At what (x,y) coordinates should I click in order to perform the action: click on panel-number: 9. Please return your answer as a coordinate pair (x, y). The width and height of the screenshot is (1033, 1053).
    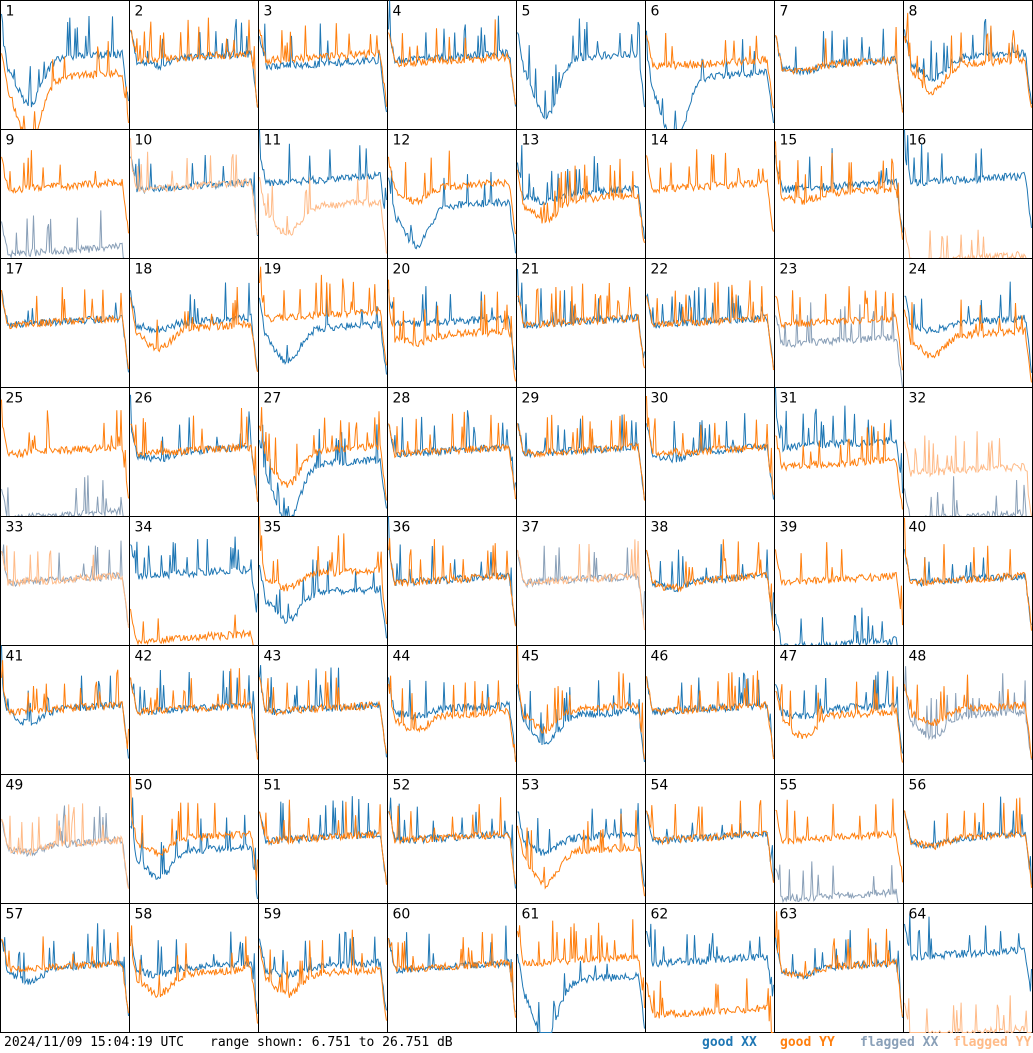
    Looking at the image, I should click on (10, 141).